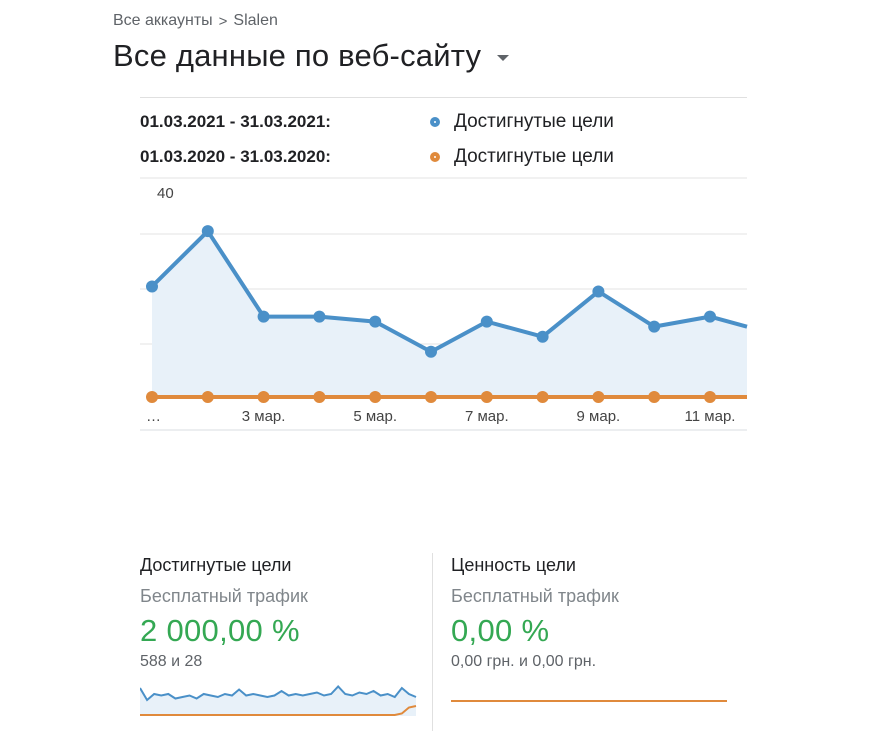 The height and width of the screenshot is (740, 876). I want to click on sparkline-goal-value, so click(589, 701).